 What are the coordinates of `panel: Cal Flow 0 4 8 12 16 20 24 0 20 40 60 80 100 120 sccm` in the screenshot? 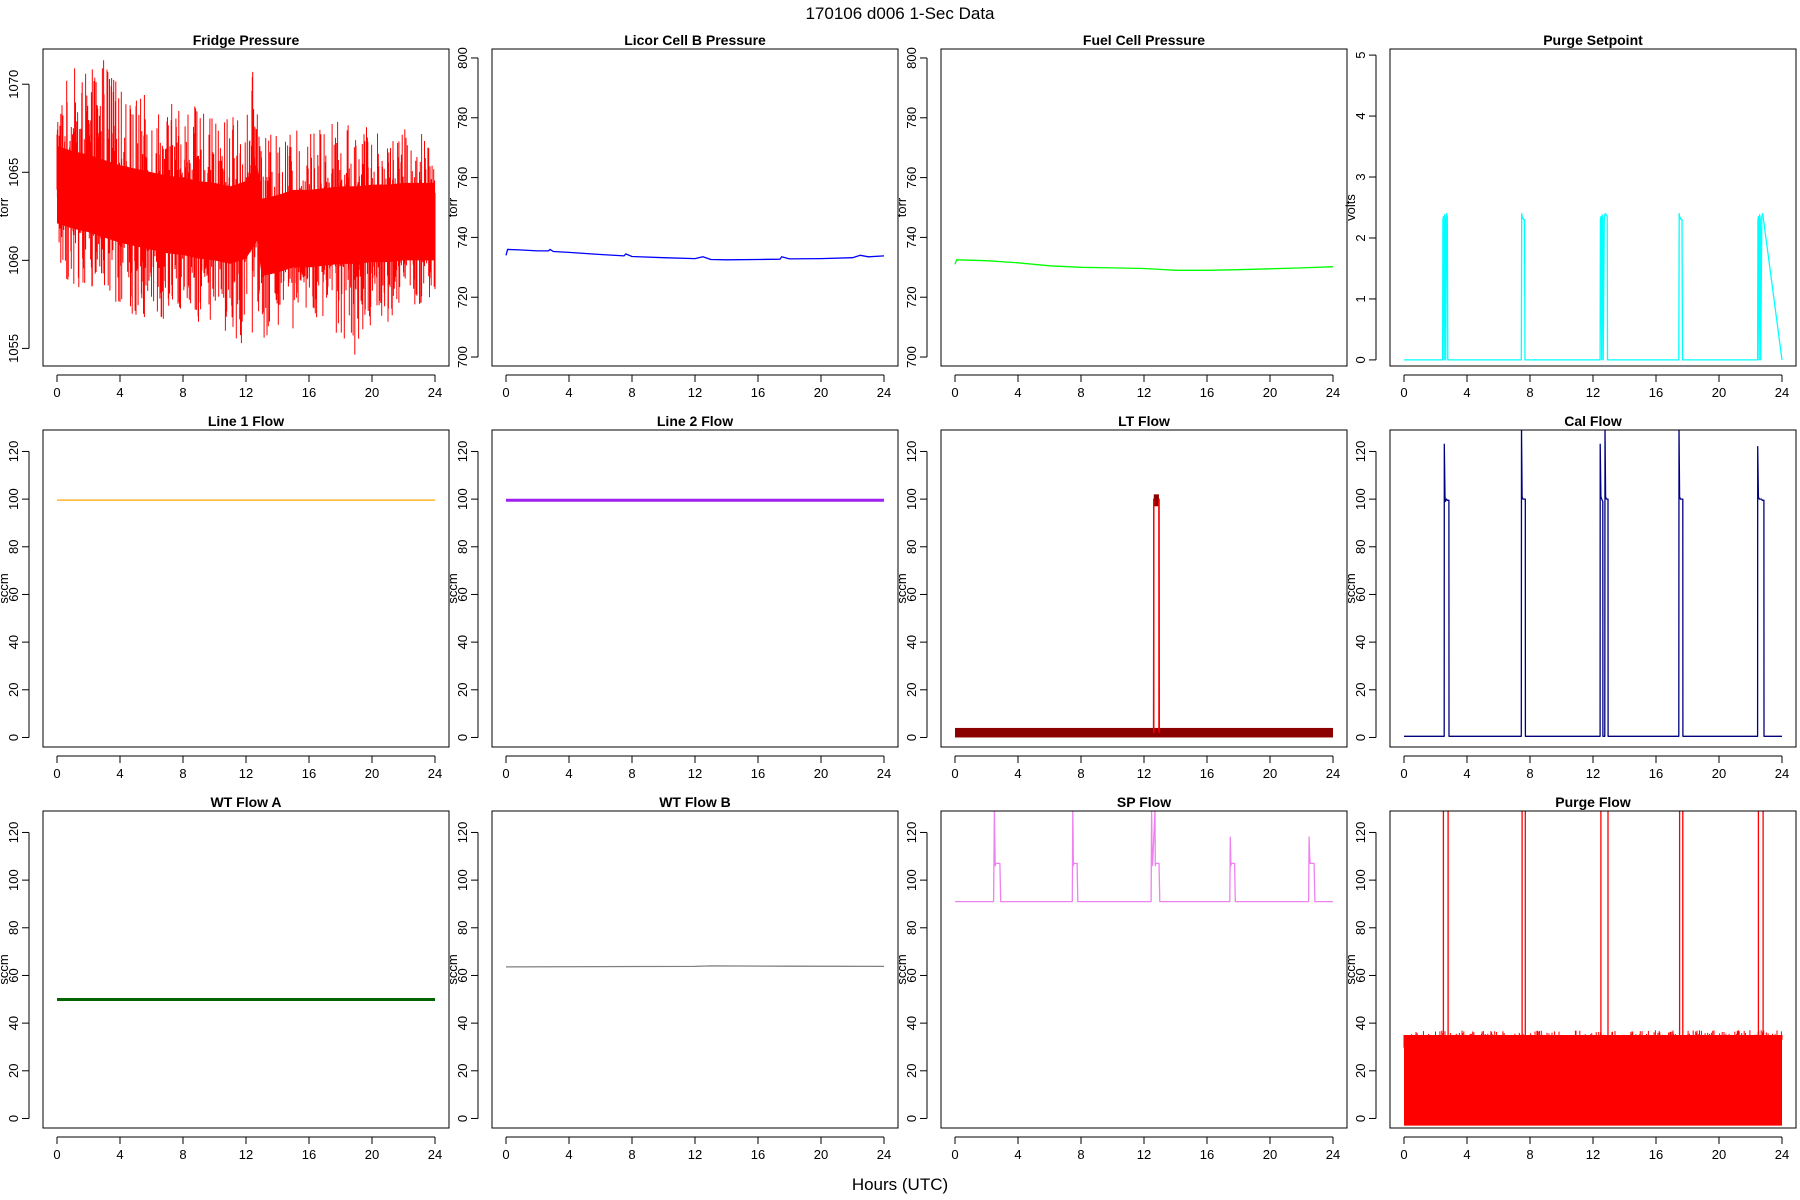 It's located at (1570, 597).